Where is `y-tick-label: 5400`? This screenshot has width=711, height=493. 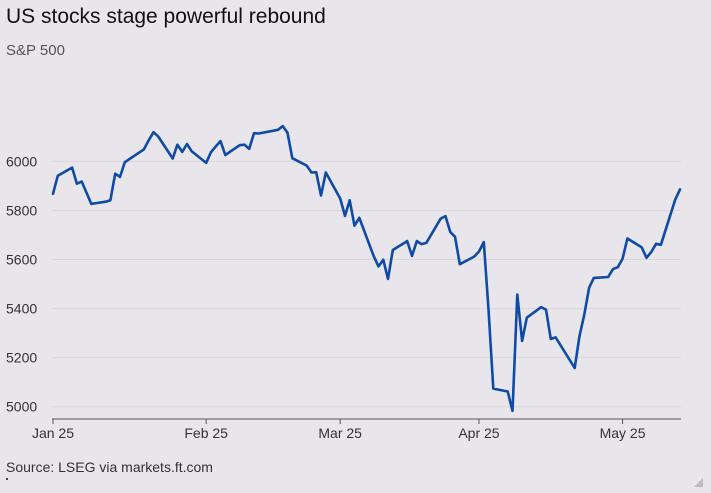
y-tick-label: 5400 is located at coordinates (21, 309).